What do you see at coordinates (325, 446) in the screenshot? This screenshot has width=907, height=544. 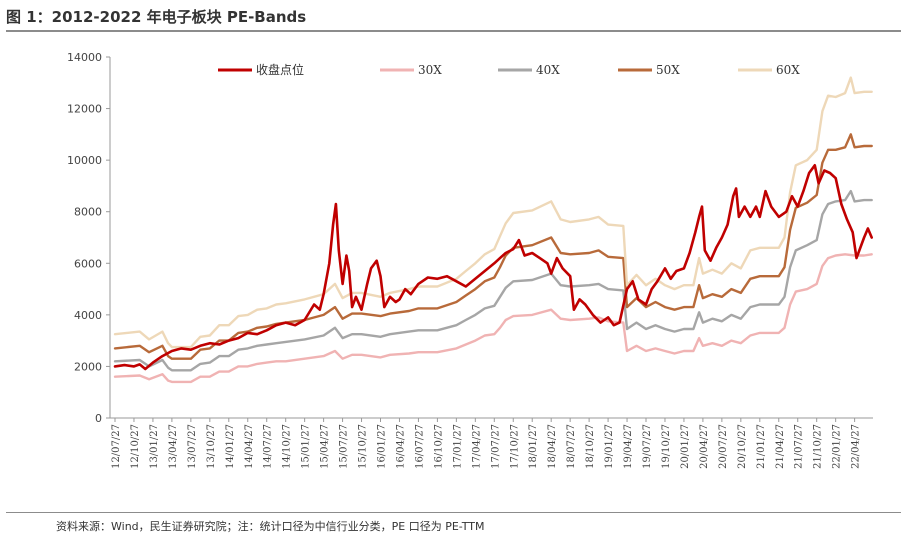 I see `x-tick-label: 15/04/27` at bounding box center [325, 446].